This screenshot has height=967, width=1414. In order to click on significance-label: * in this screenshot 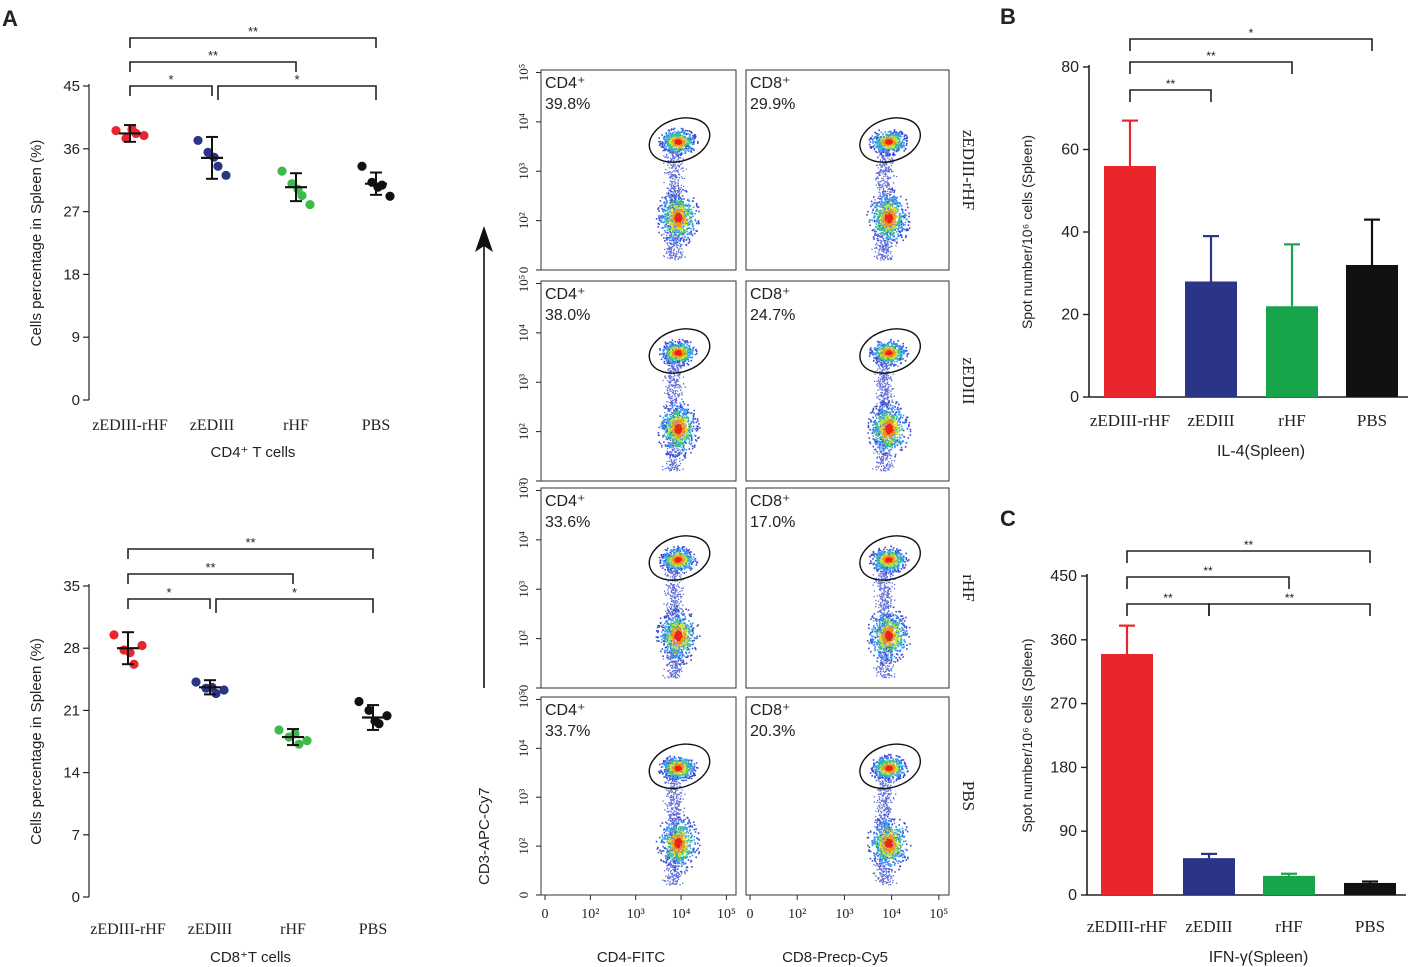, I will do `click(296, 79)`.